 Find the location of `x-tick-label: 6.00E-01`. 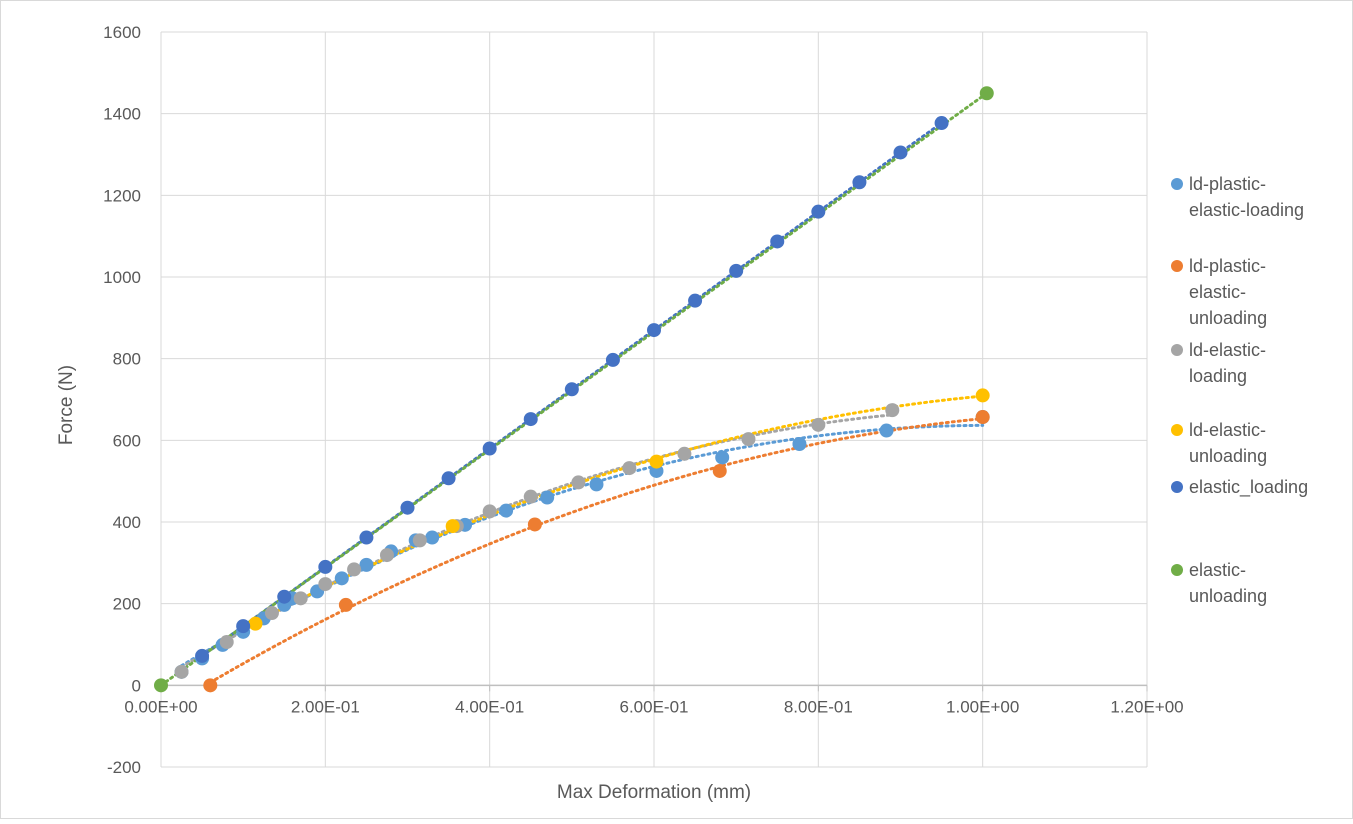

x-tick-label: 6.00E-01 is located at coordinates (654, 706).